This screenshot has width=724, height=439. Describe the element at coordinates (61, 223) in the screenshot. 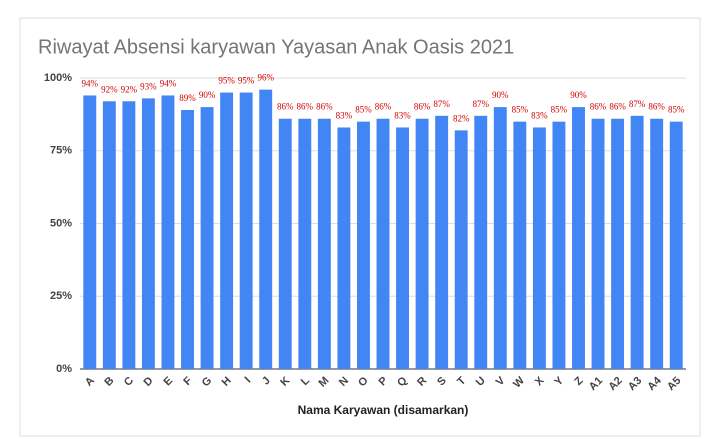

I see `y-tick-label: 50%` at that location.